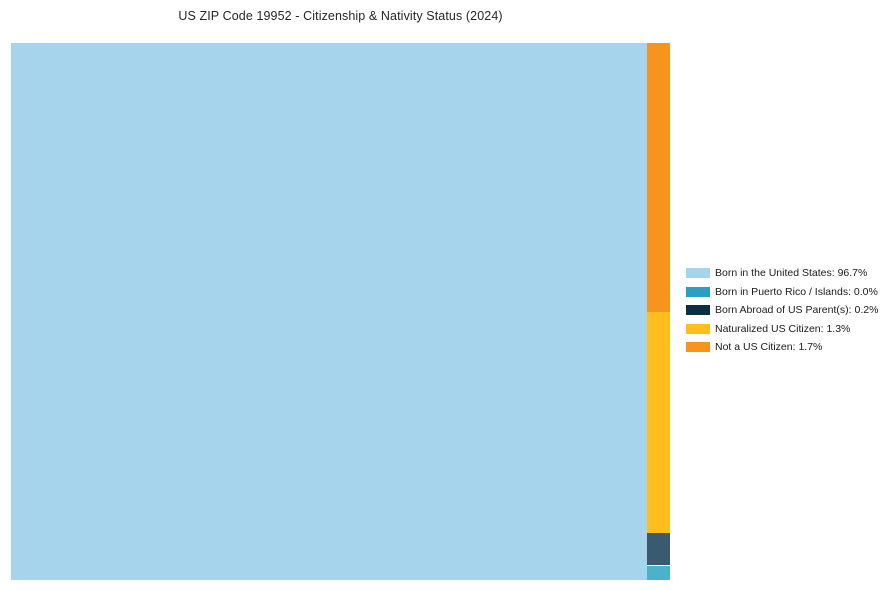 This screenshot has height=590, width=889. I want to click on legend-swatch-born-abroad-of-us-parents, so click(698, 310).